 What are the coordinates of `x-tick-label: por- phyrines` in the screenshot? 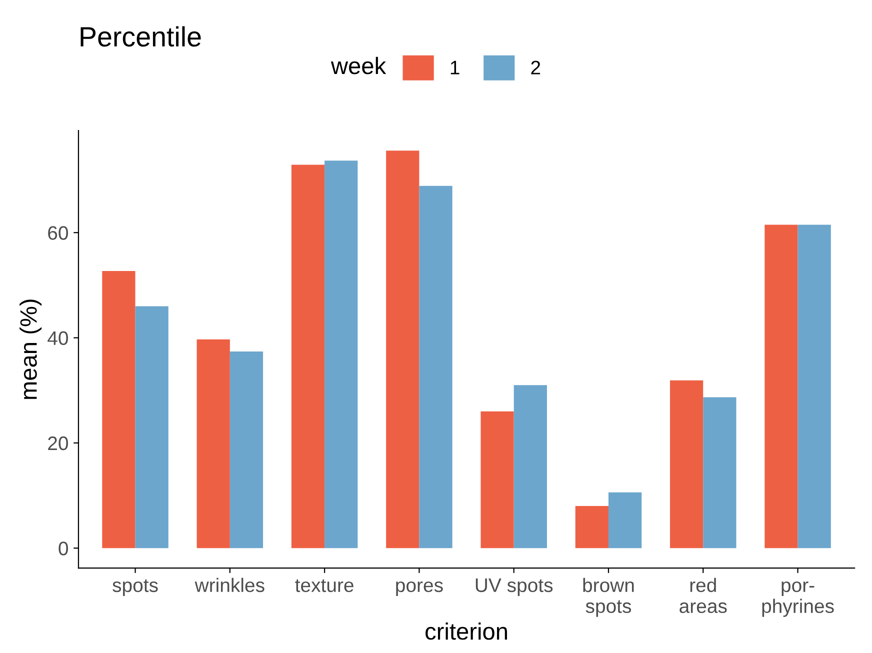 It's located at (798, 599).